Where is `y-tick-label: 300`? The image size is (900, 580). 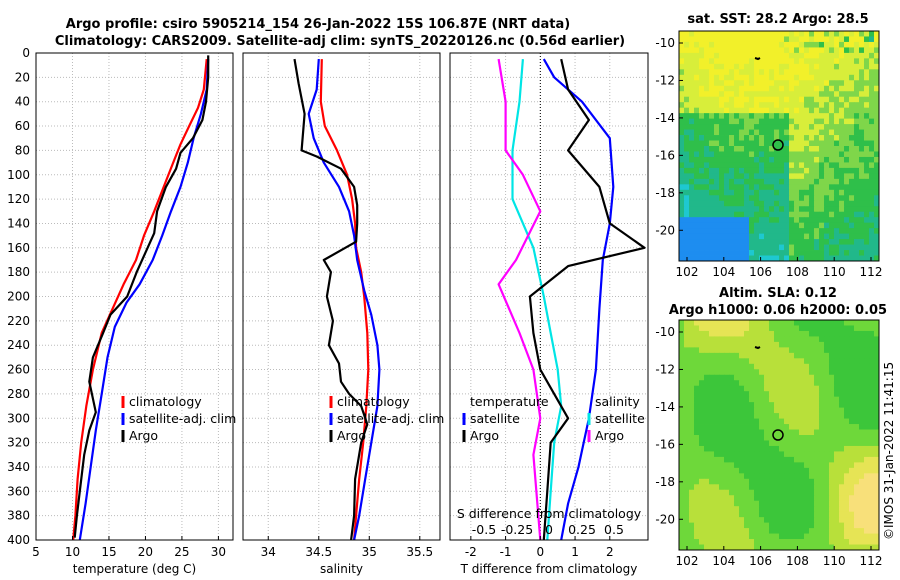
y-tick-label: 300 is located at coordinates (18, 418).